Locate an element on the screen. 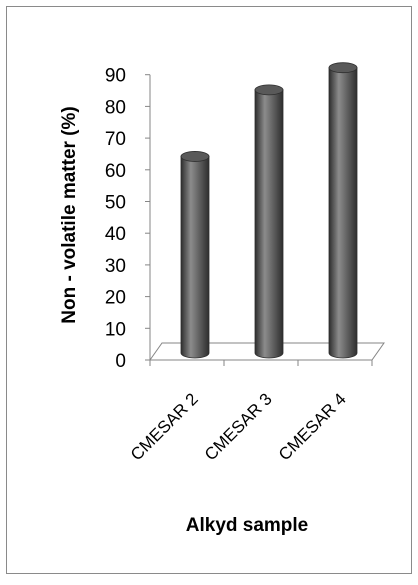 The height and width of the screenshot is (585, 418). x-category-label: CMESAR 3 is located at coordinates (238, 426).